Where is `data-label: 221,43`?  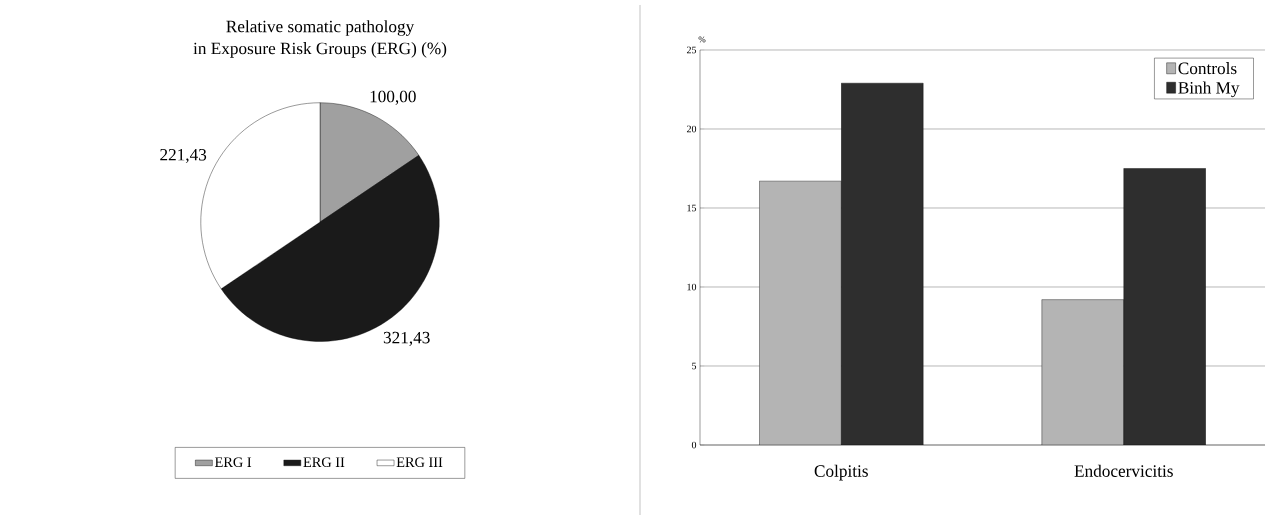 data-label: 221,43 is located at coordinates (183, 155).